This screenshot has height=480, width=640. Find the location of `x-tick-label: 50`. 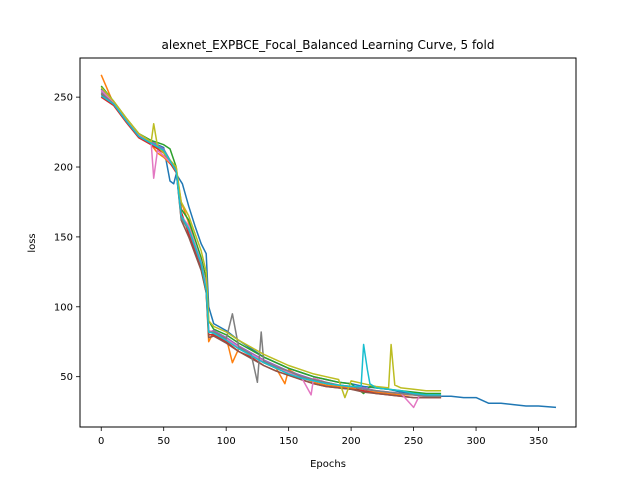

x-tick-label: 50 is located at coordinates (163, 441).